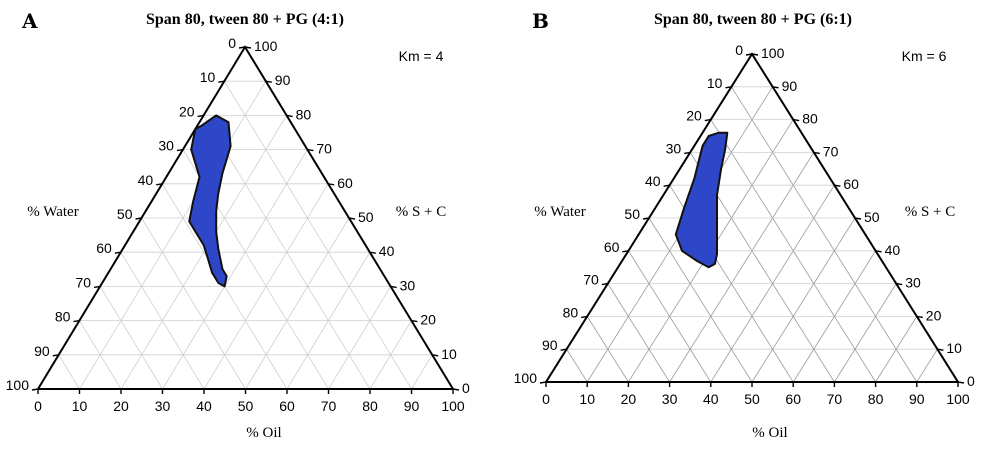 The height and width of the screenshot is (449, 1000). Describe the element at coordinates (701, 200) in the screenshot. I see `panel-b-microemulsion-region` at that location.